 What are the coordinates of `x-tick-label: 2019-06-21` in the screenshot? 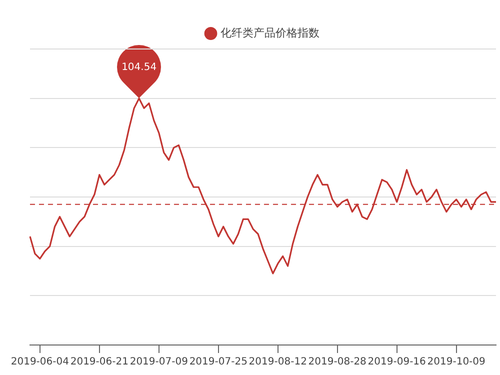 It's located at (99, 362).